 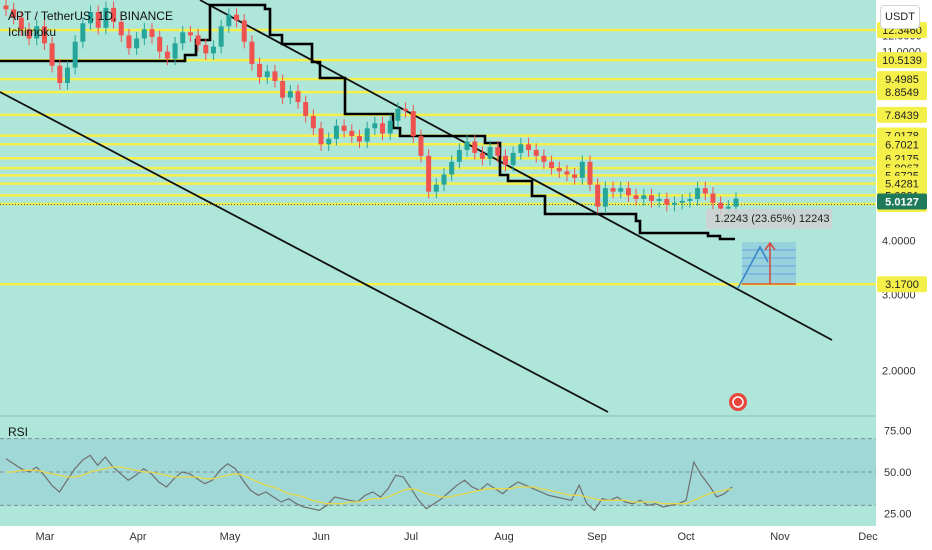 I want to click on level-tag-label: 3.1700, so click(x=902, y=285).